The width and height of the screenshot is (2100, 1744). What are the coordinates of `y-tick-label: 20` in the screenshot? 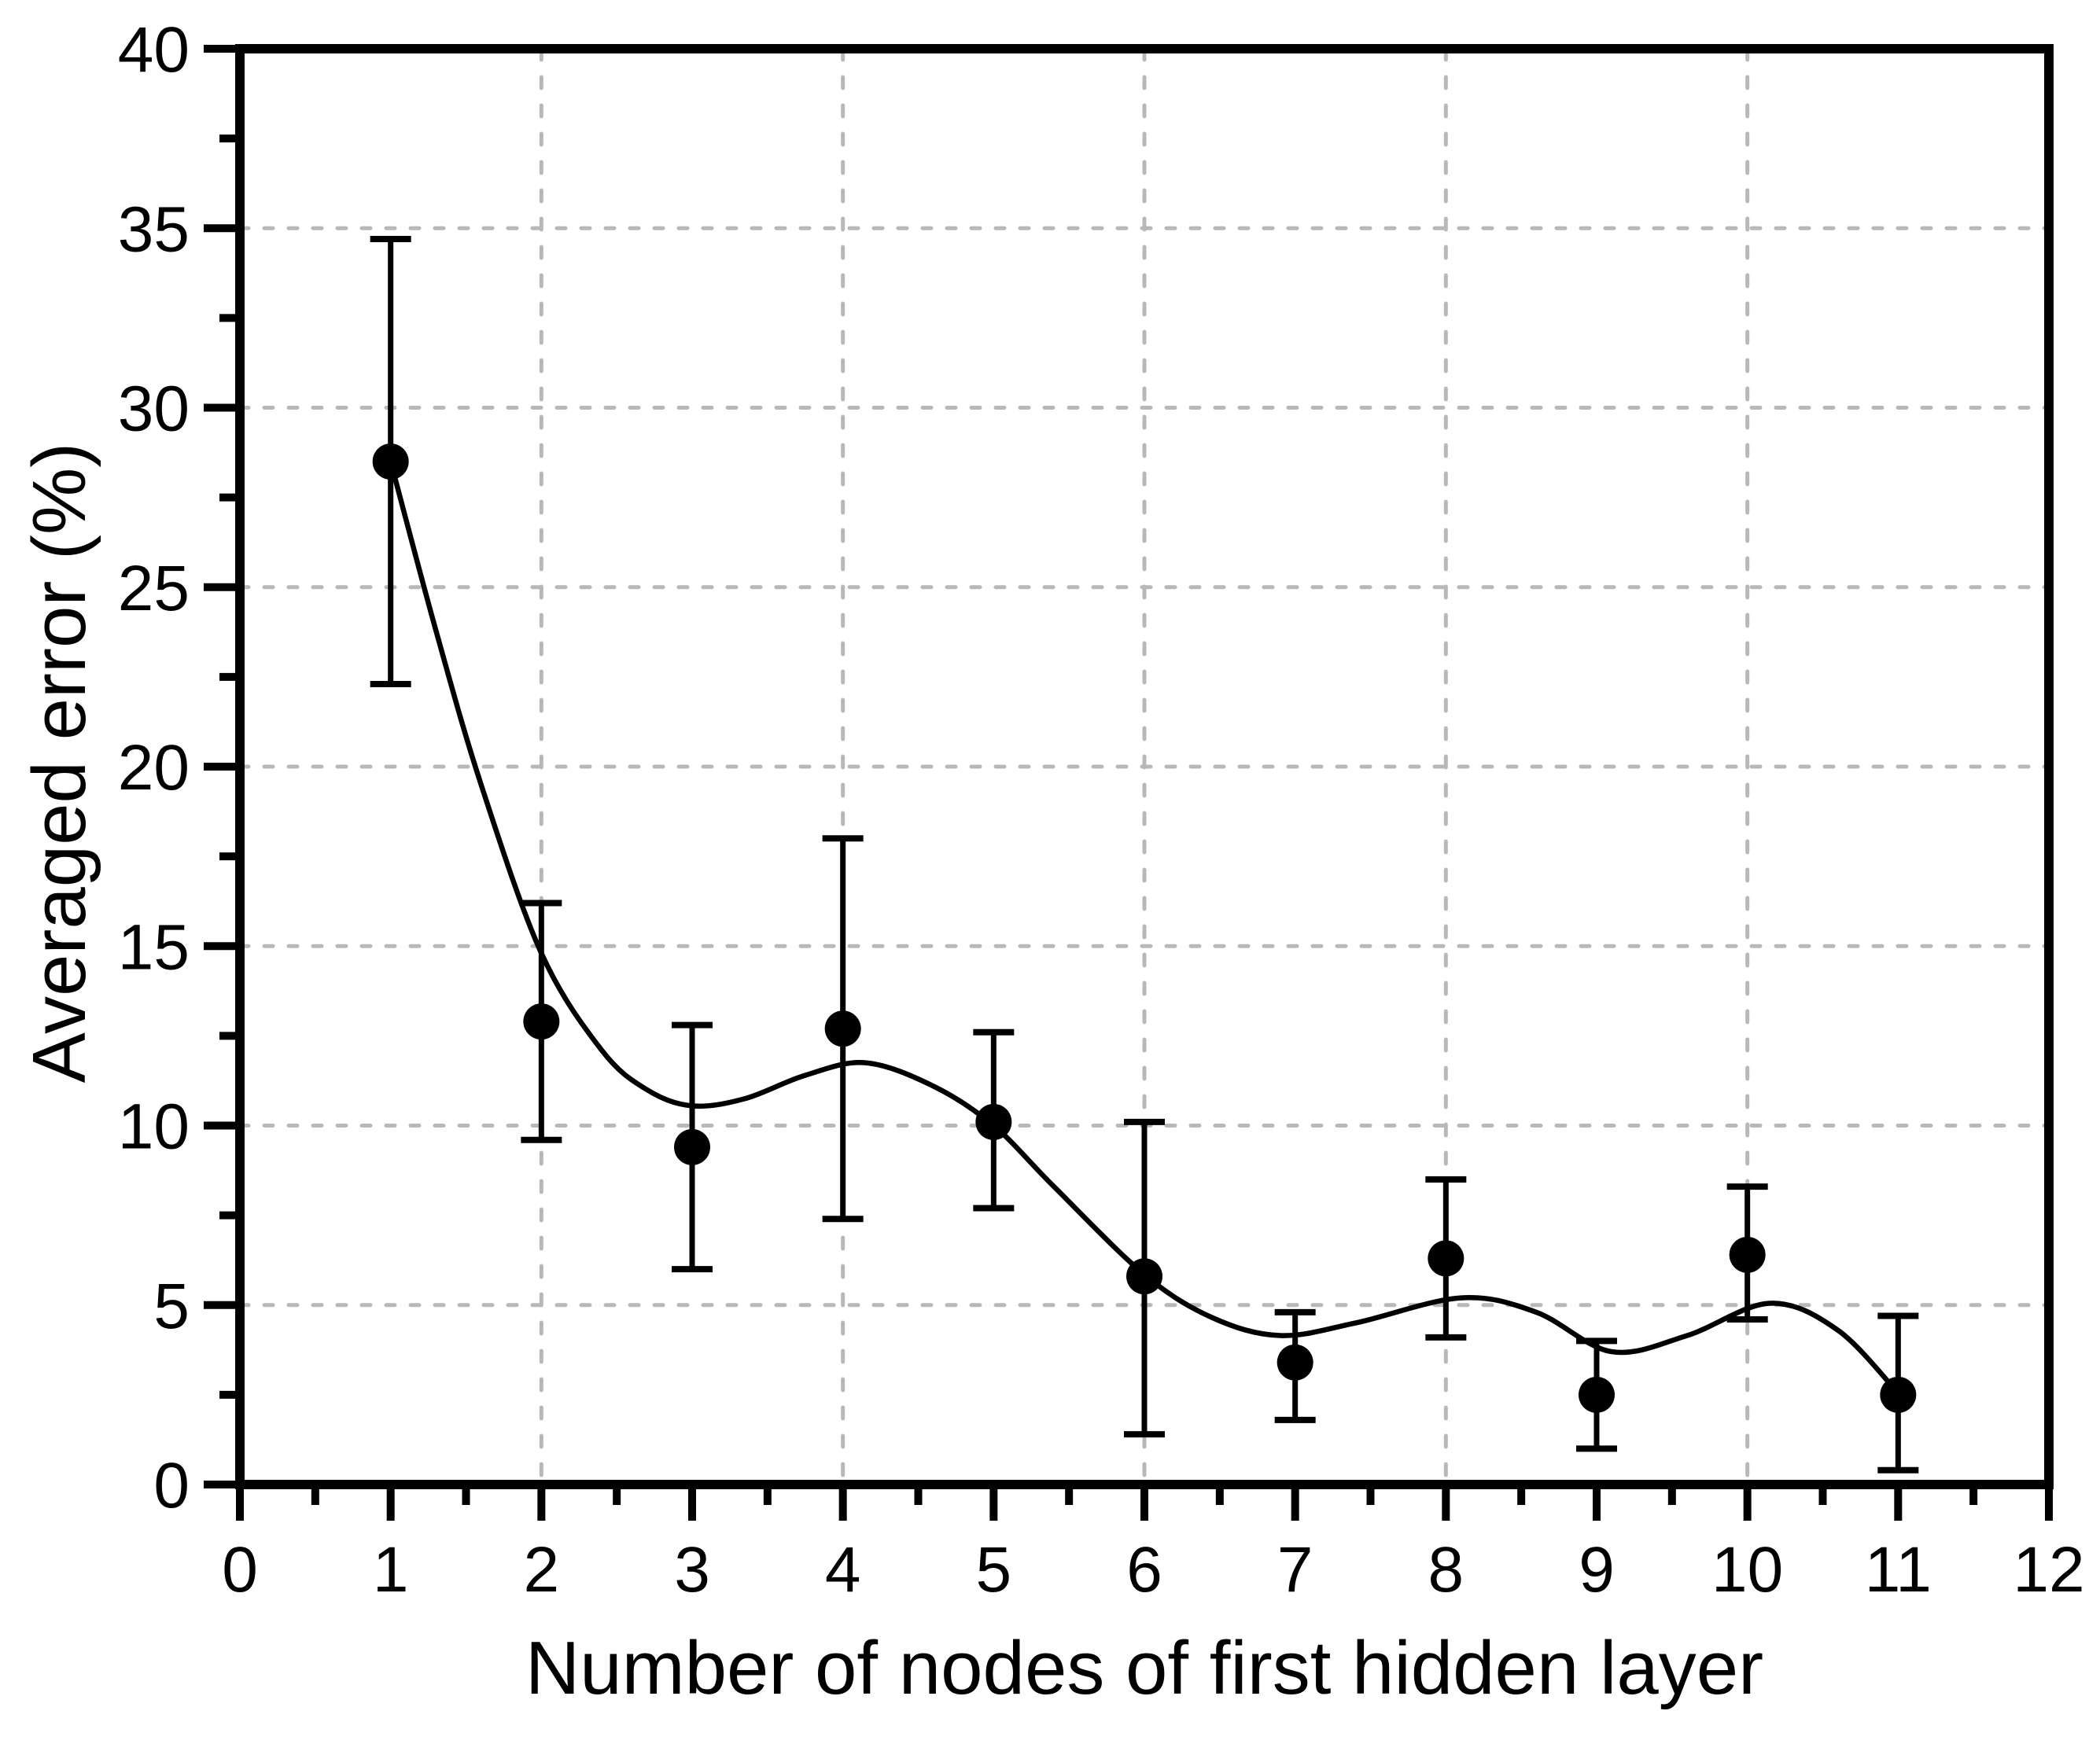 It's located at (154, 768).